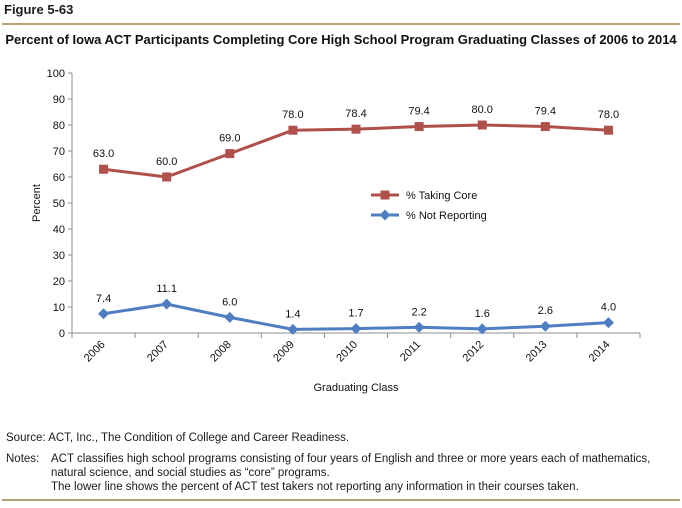 The image size is (682, 508). Describe the element at coordinates (355, 314) in the screenshot. I see `data-label: 1.7` at that location.